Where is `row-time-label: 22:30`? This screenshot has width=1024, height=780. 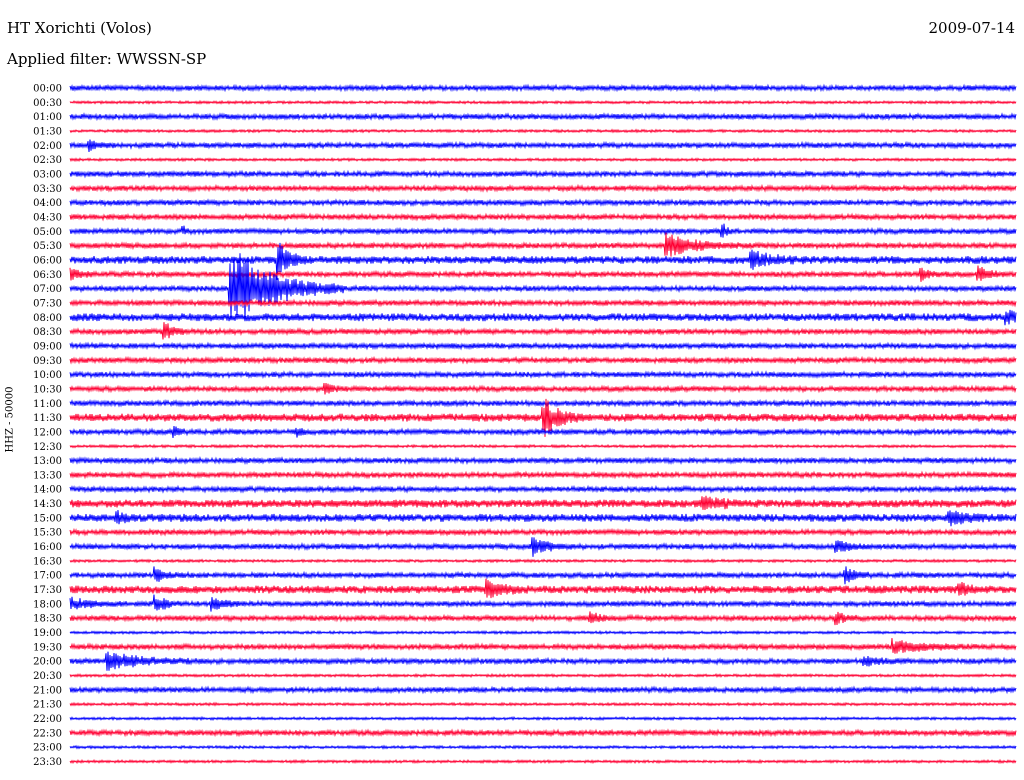
row-time-label: 22:30 is located at coordinates (47, 733).